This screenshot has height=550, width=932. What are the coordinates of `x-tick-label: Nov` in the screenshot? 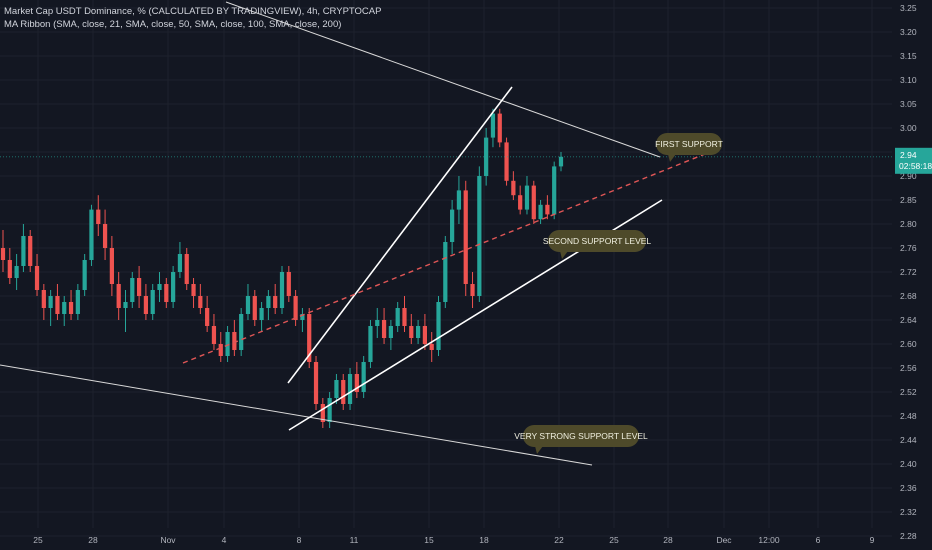 It's located at (168, 540).